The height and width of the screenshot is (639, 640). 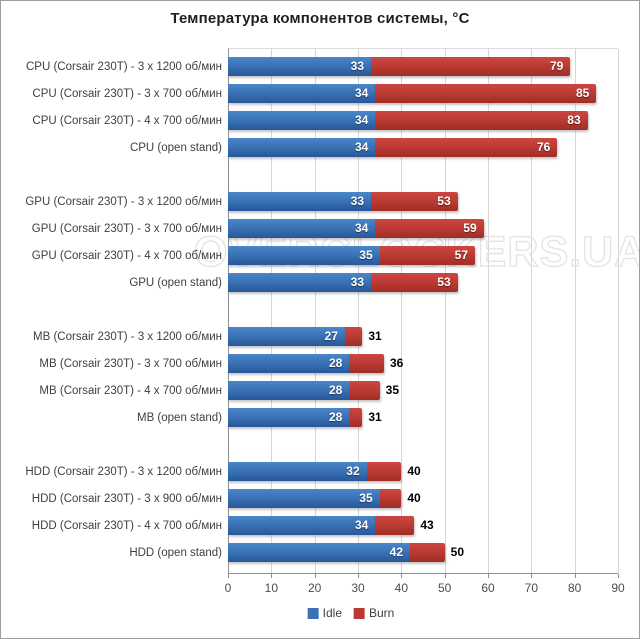 What do you see at coordinates (433, 336) in the screenshot?
I see `bar-track: 31 27` at bounding box center [433, 336].